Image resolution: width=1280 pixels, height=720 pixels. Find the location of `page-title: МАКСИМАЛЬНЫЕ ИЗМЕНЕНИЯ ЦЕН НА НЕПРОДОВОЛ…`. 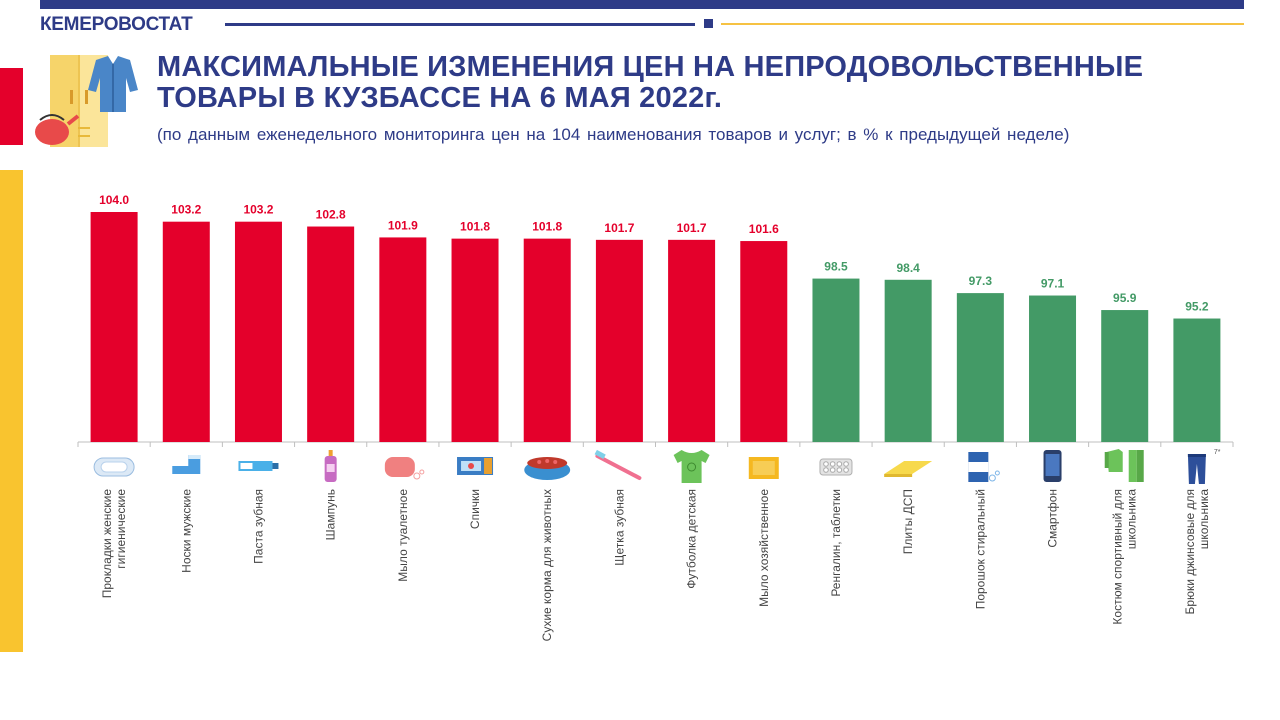

page-title: МАКСИМАЛЬНЫЕ ИЗМЕНЕНИЯ ЦЕН НА НЕПРОДОВОЛ… is located at coordinates (707, 83).